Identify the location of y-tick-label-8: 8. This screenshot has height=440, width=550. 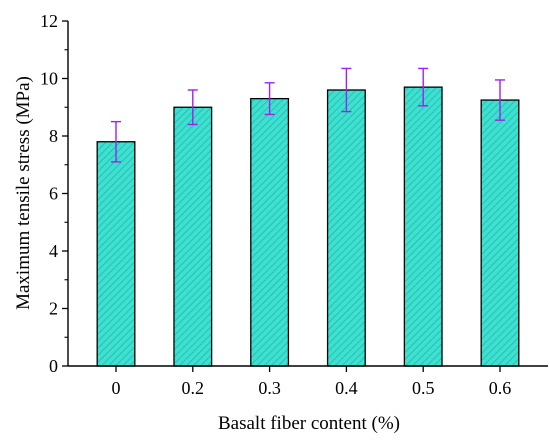
(53, 136).